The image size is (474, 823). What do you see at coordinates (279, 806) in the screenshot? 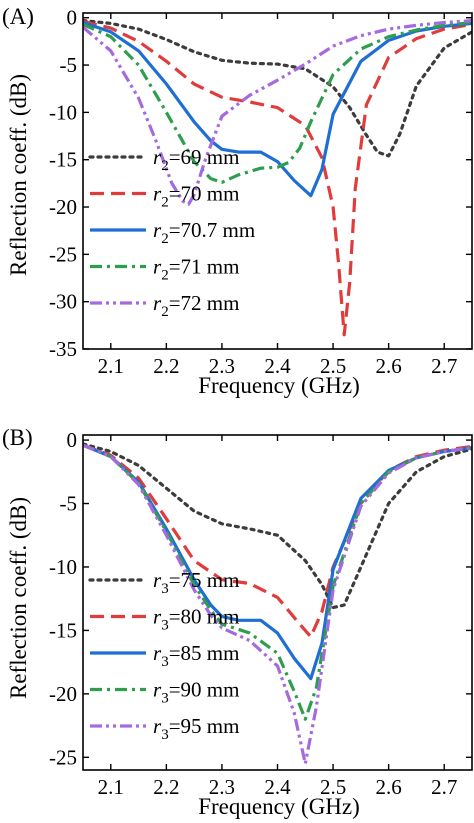
I see `panel-b-x-axis-title: Frequency (GHz)` at bounding box center [279, 806].